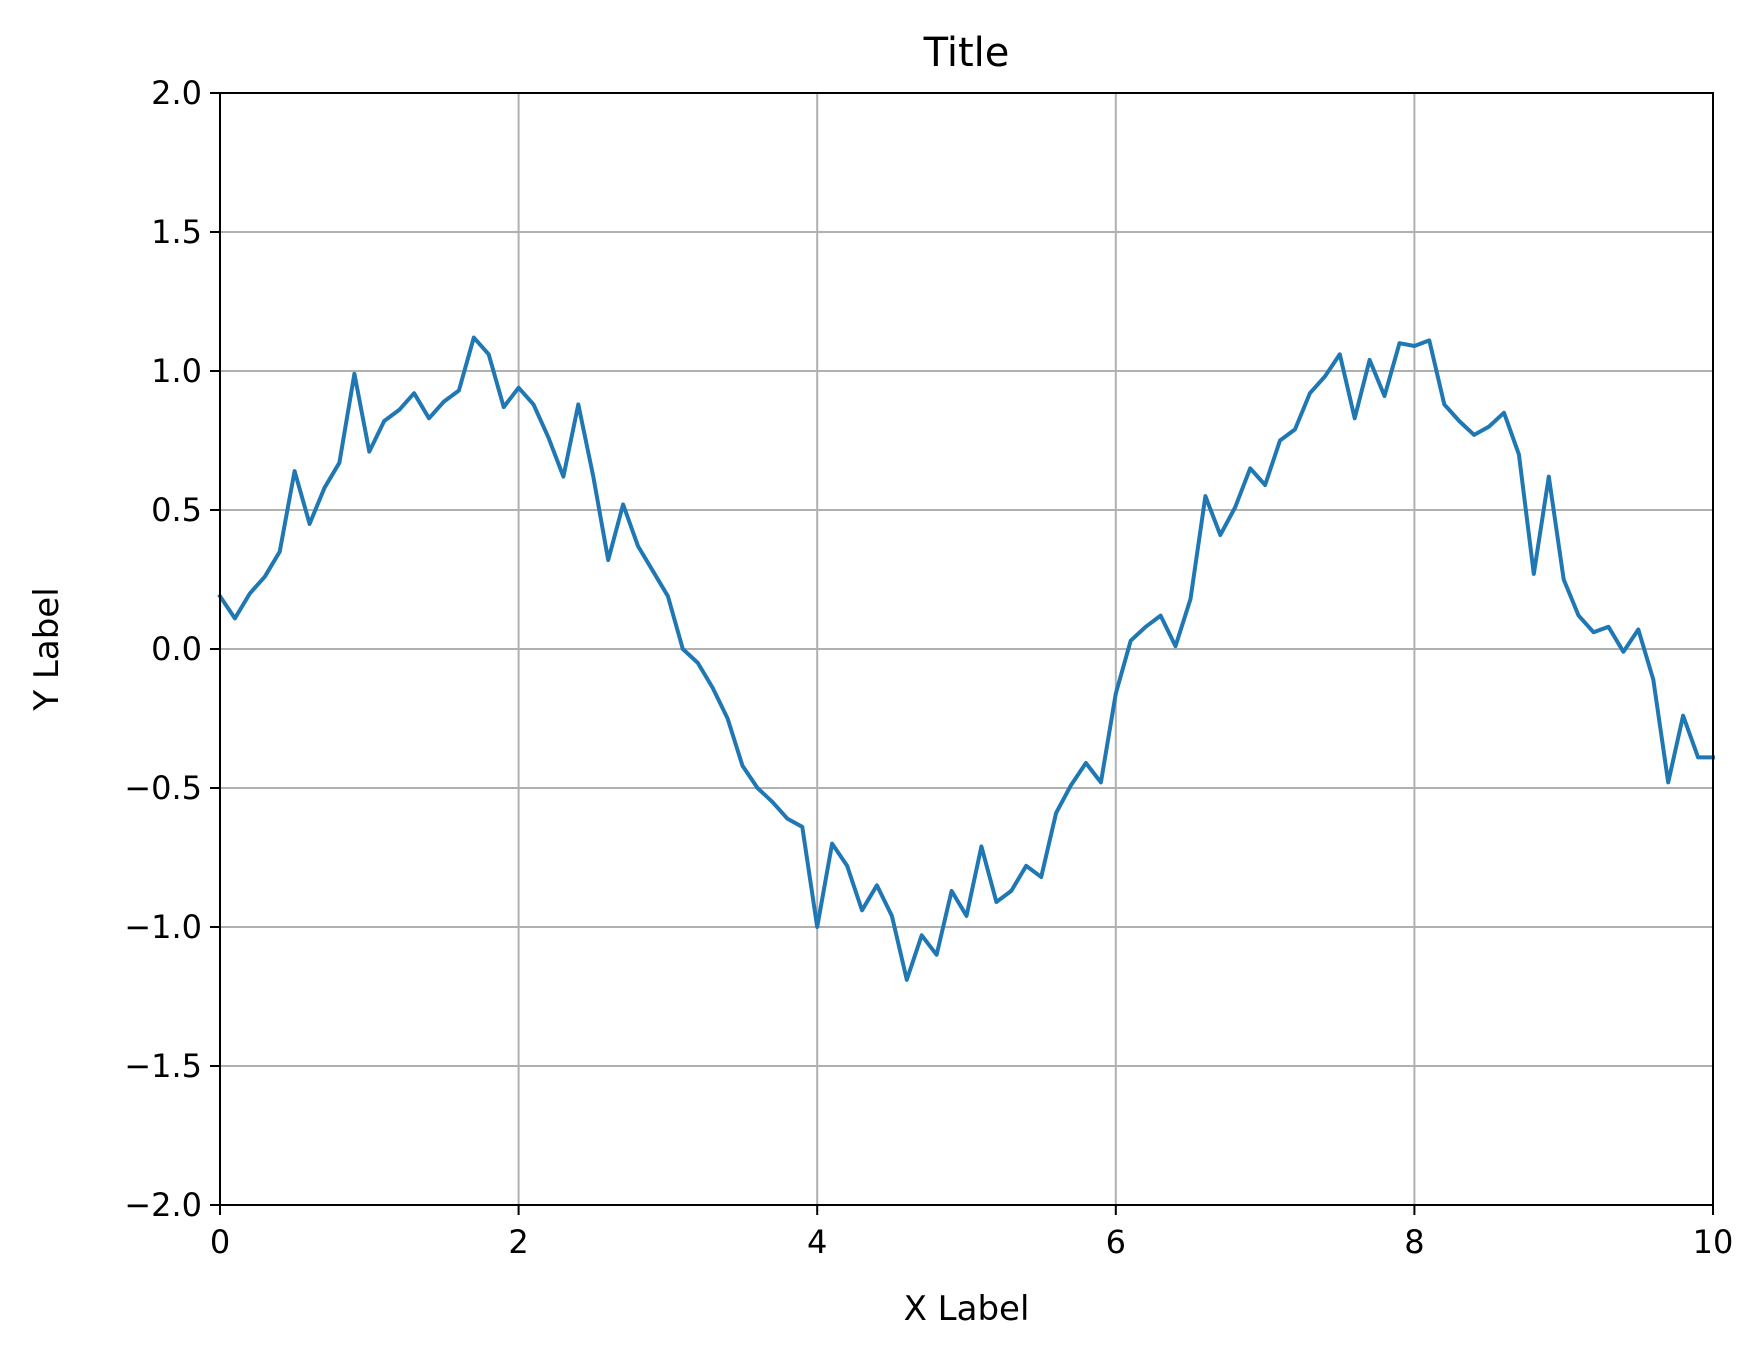 The height and width of the screenshot is (1361, 1763). Describe the element at coordinates (817, 1242) in the screenshot. I see `x-tick-label: 4` at that location.